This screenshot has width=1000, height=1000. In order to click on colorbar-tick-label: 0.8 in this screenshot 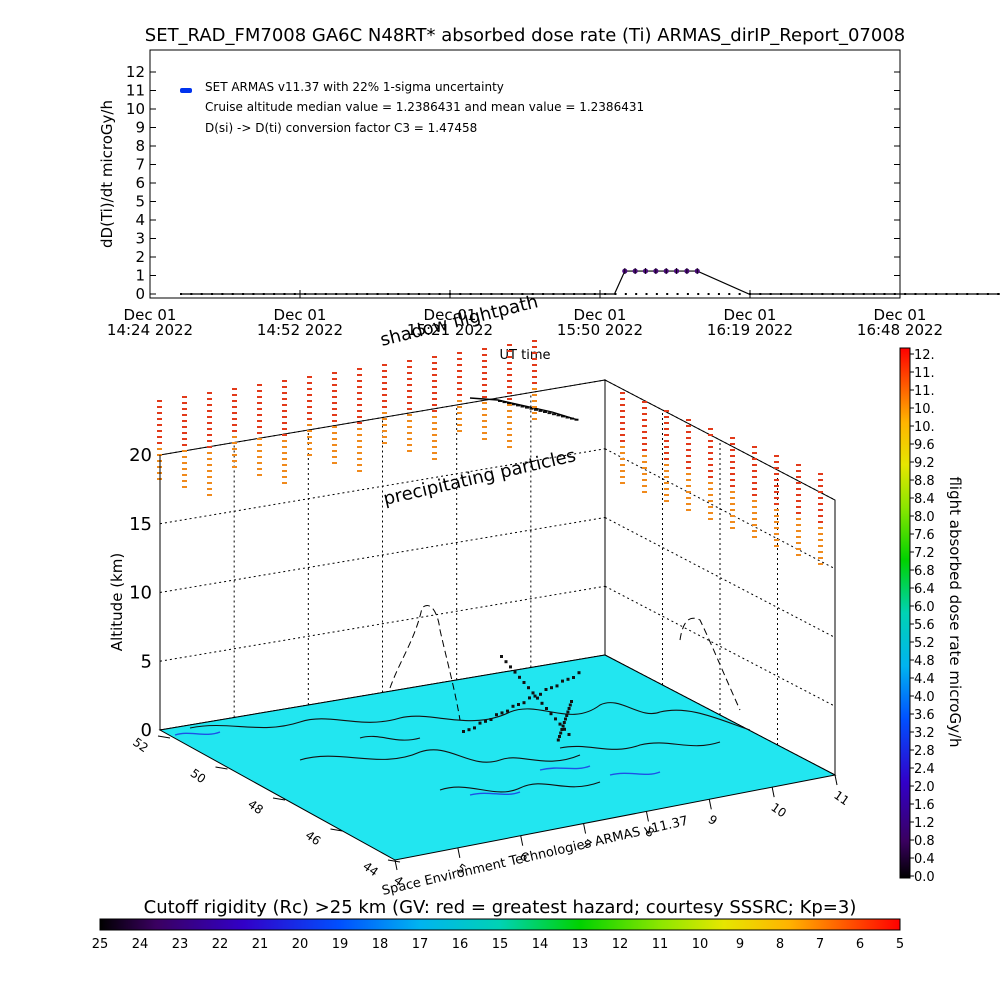, I will do `click(924, 841)`.